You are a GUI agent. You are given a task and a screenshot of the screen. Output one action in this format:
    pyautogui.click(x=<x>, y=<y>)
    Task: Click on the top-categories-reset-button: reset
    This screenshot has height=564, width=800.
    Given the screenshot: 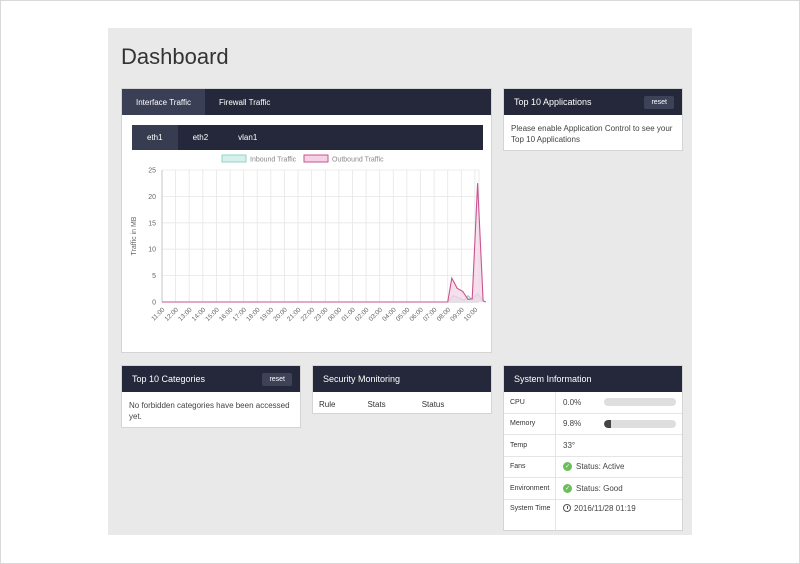 What is the action you would take?
    pyautogui.click(x=277, y=379)
    